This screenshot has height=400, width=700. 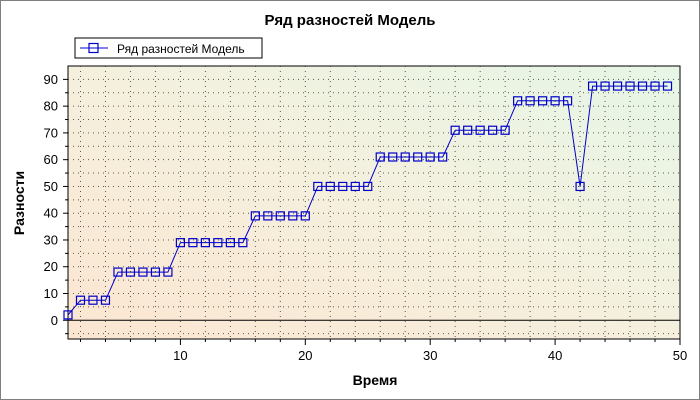 I want to click on x-tick-label: 50, so click(x=680, y=355).